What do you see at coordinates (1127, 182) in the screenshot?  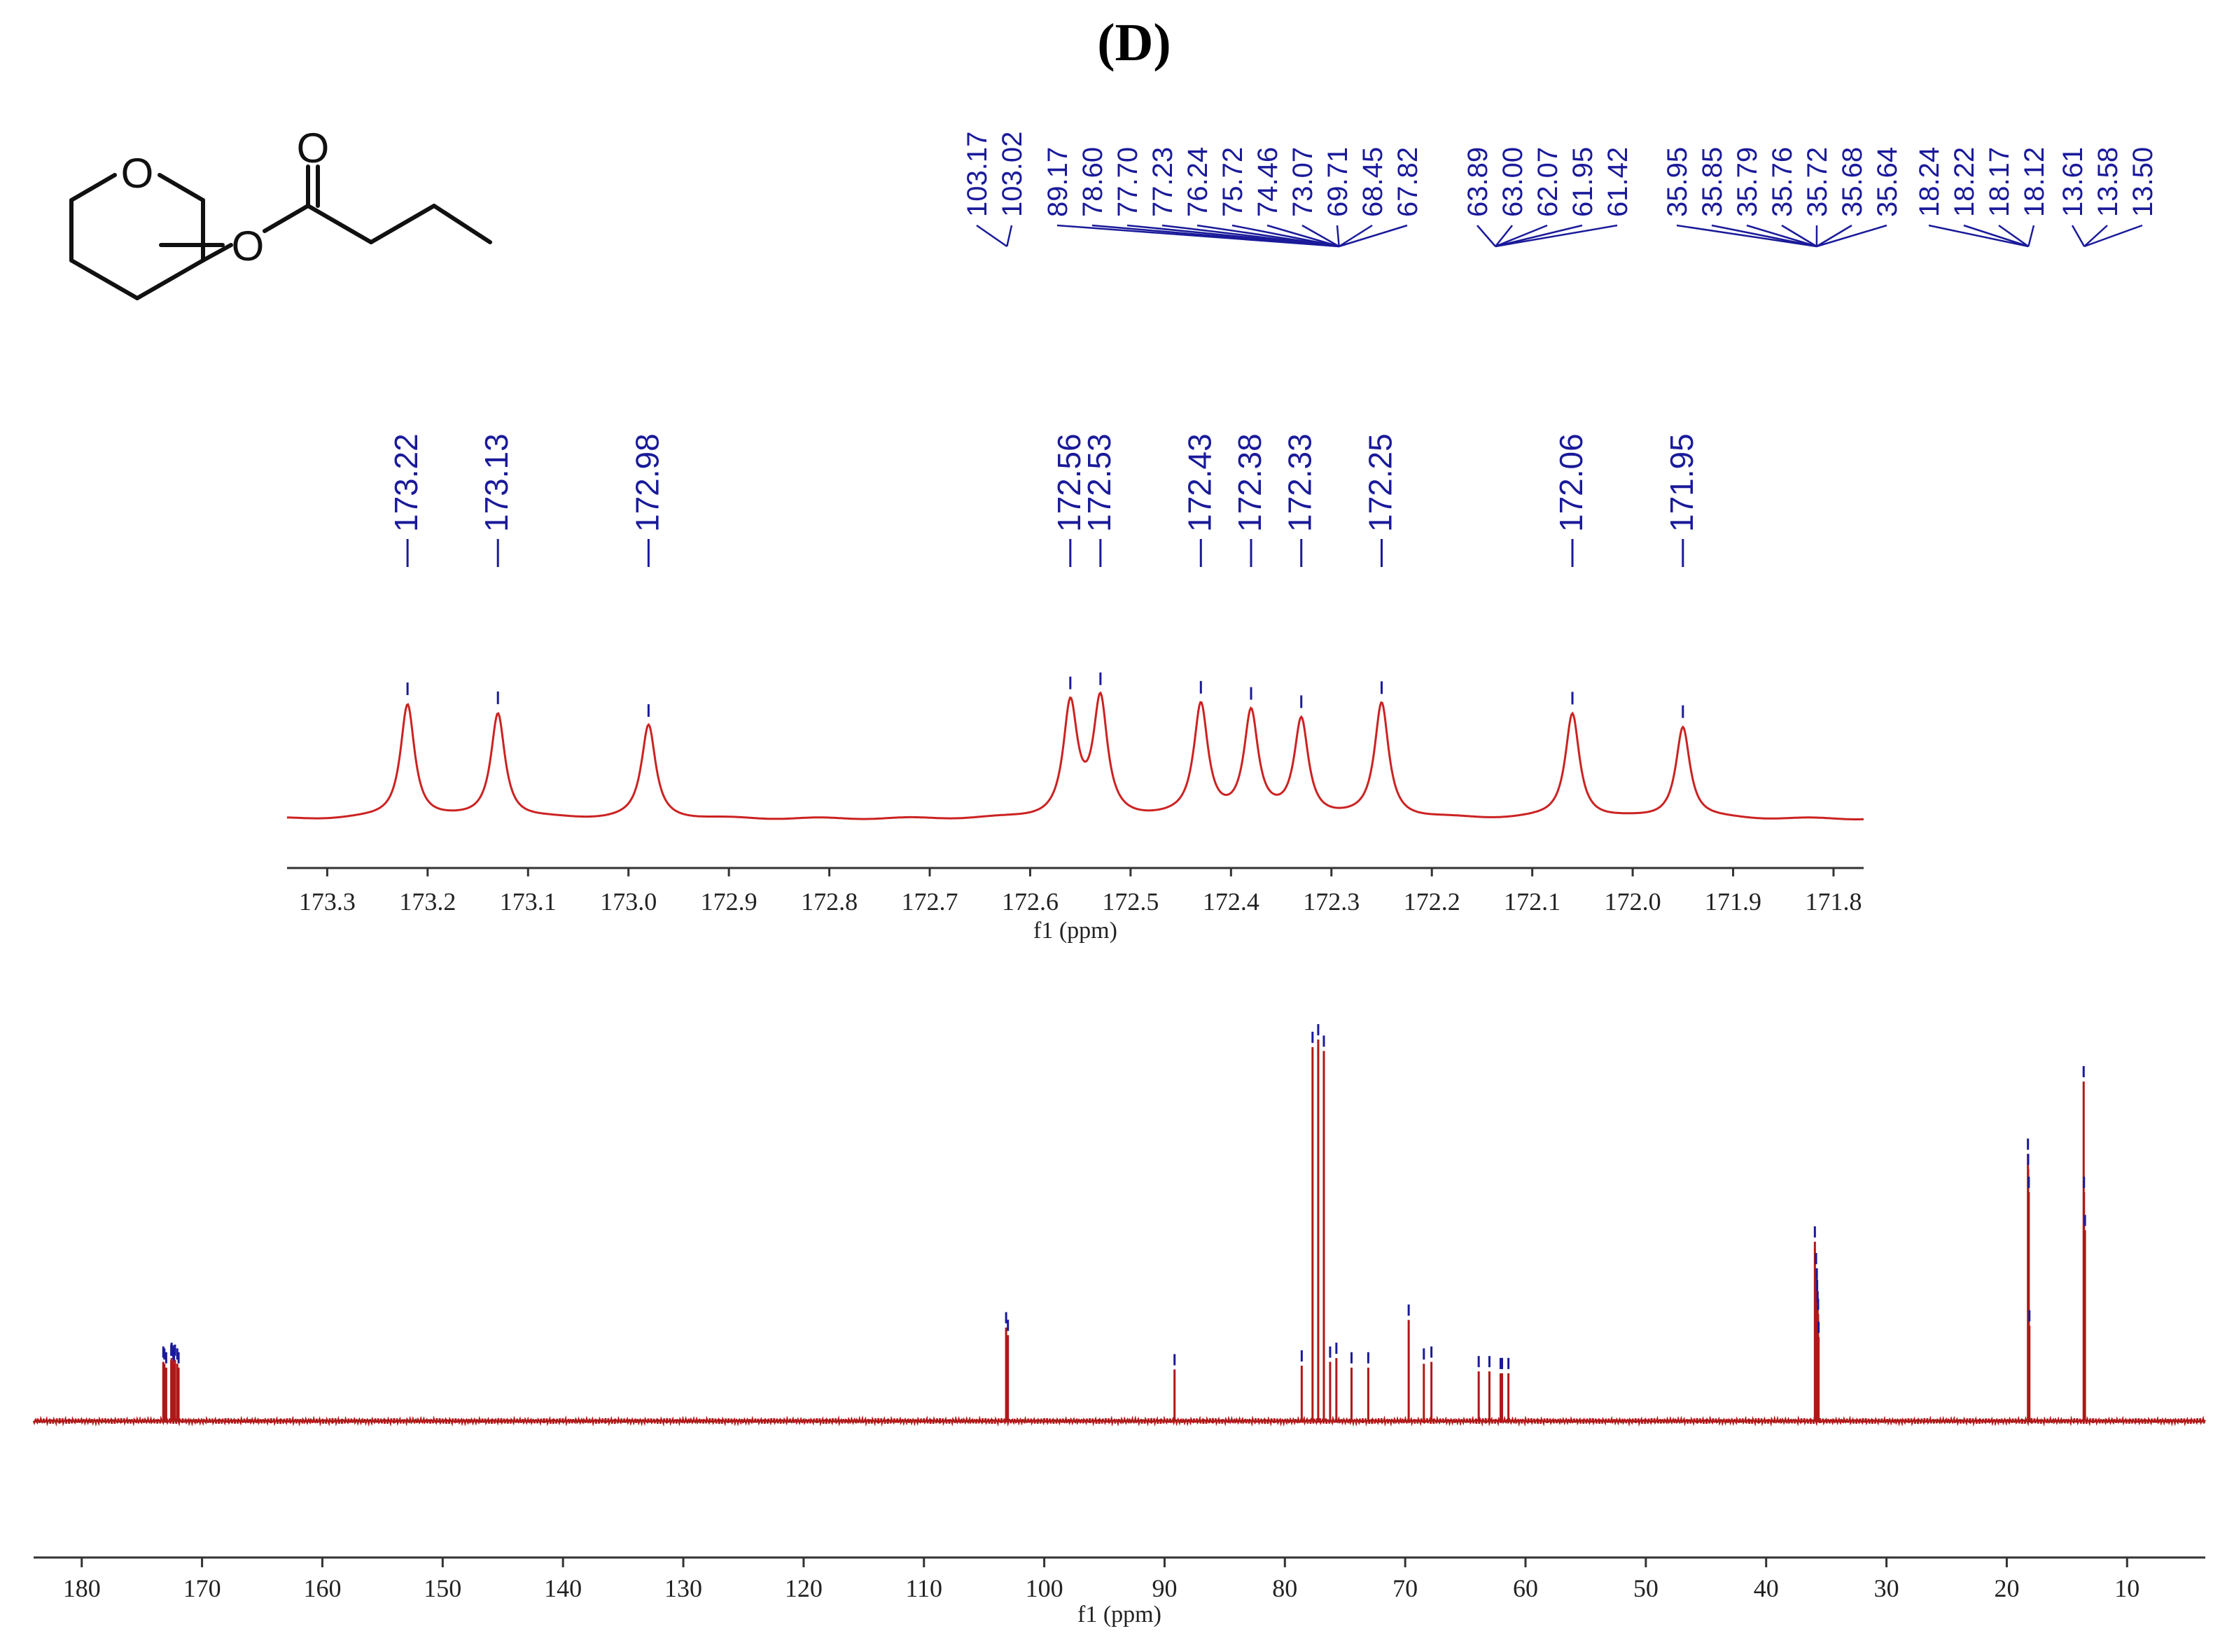 I see `full-peak-label: 77.70` at bounding box center [1127, 182].